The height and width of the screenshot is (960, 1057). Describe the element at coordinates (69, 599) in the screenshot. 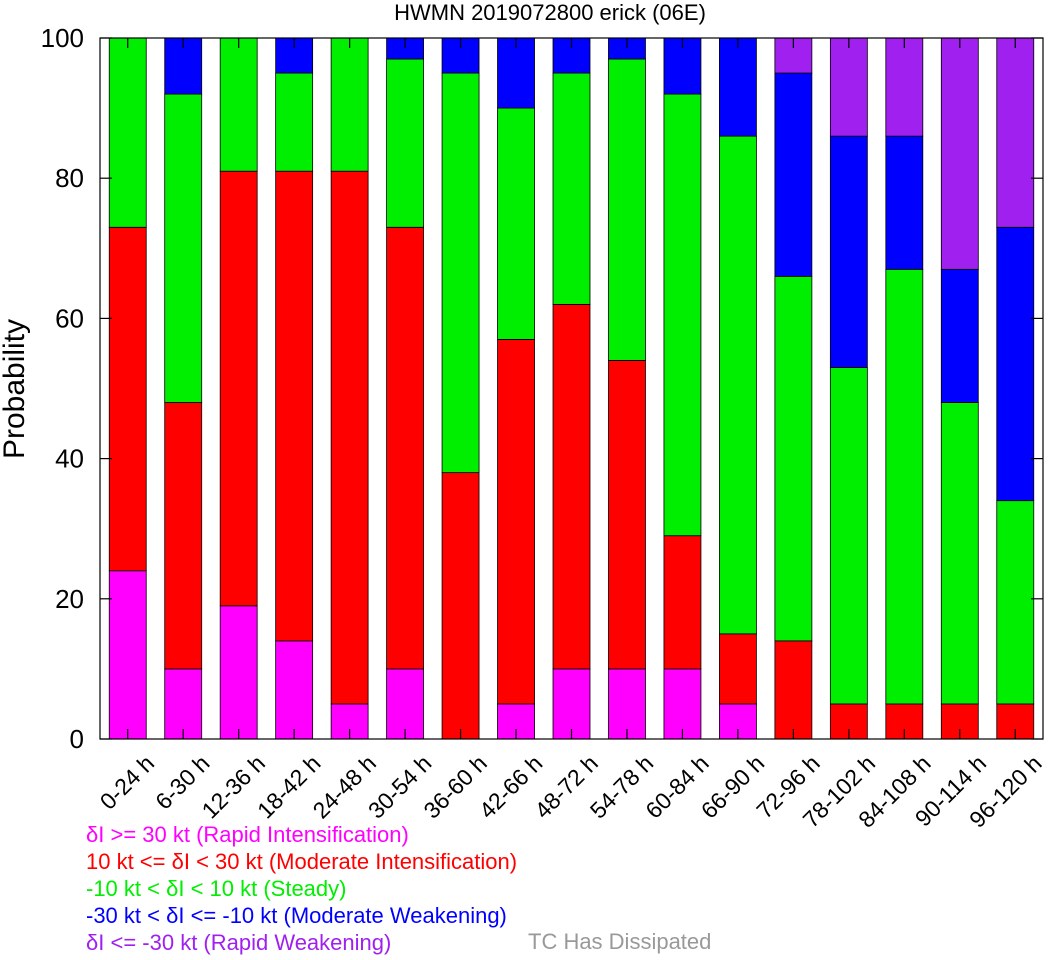

I see `y-tick-label: 20` at that location.